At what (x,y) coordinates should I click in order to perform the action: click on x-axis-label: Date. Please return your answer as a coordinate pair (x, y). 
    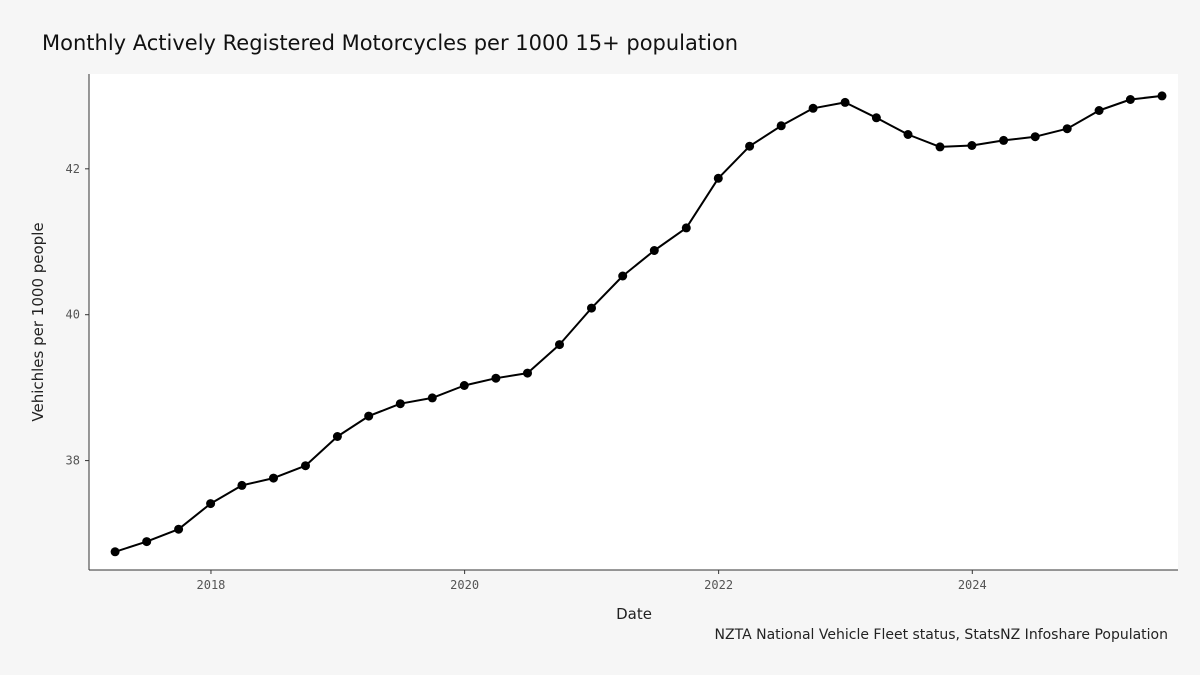
    Looking at the image, I should click on (634, 614).